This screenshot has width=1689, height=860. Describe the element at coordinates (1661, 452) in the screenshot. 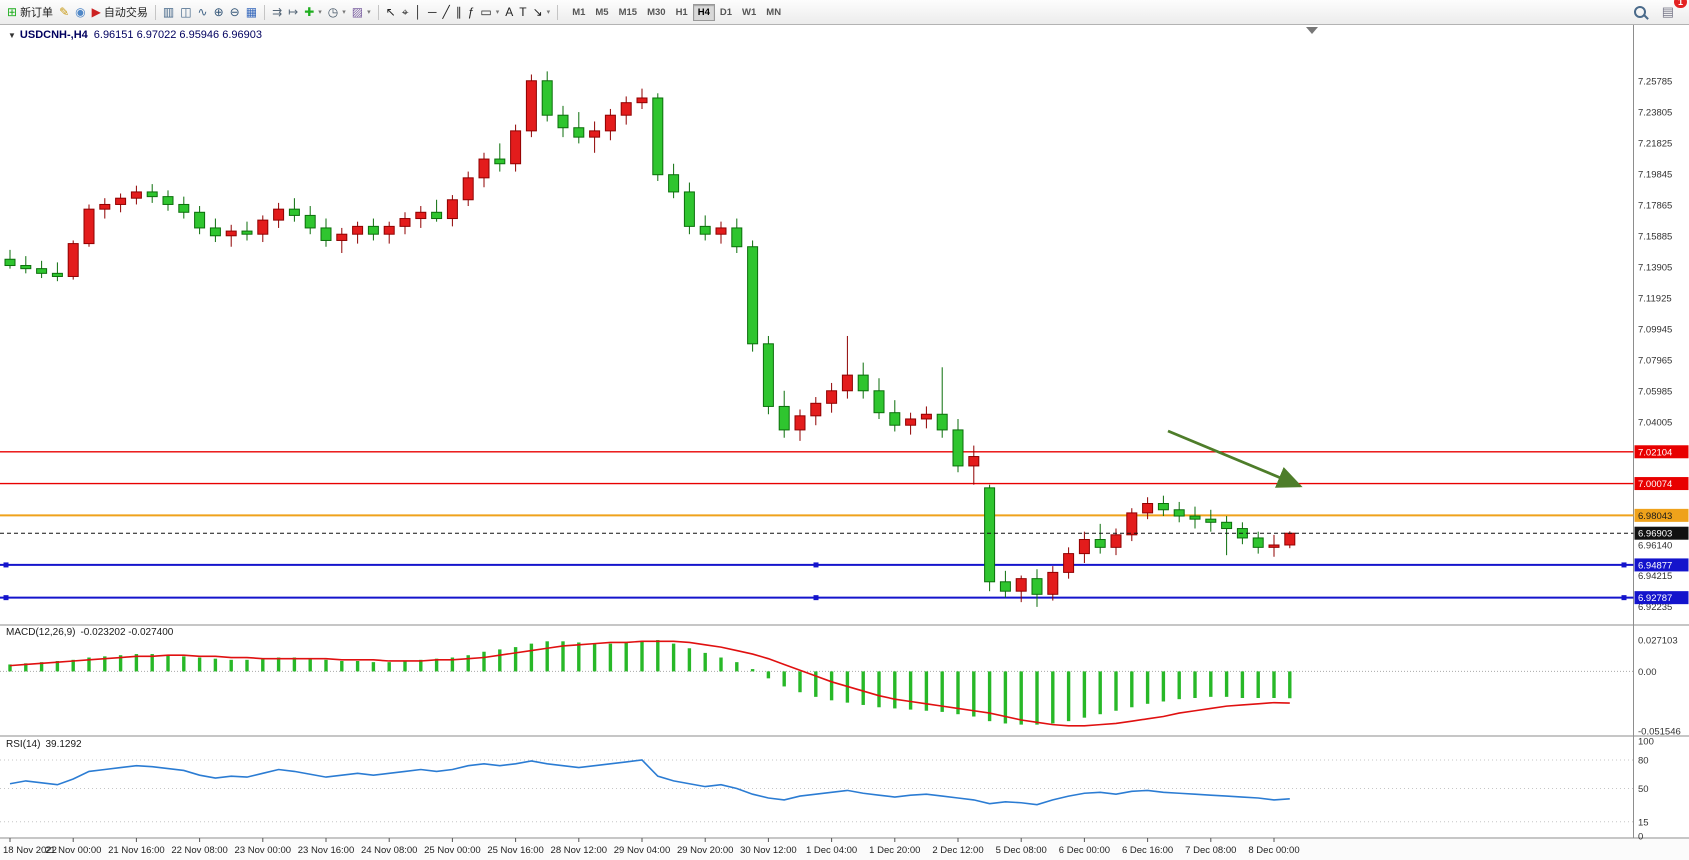

I see `price-tag: 7.02104` at that location.